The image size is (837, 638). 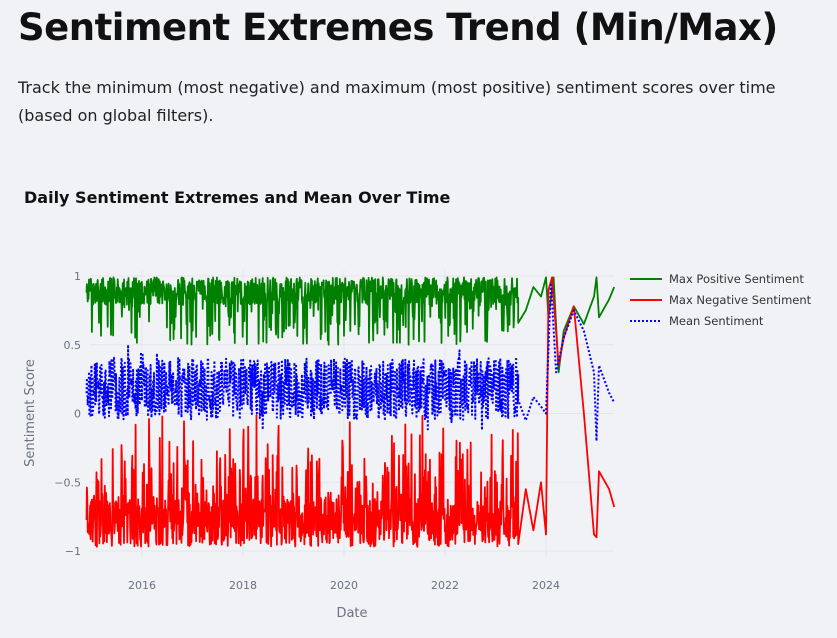 I want to click on y-axis-title: Sentiment Score, so click(x=30, y=413).